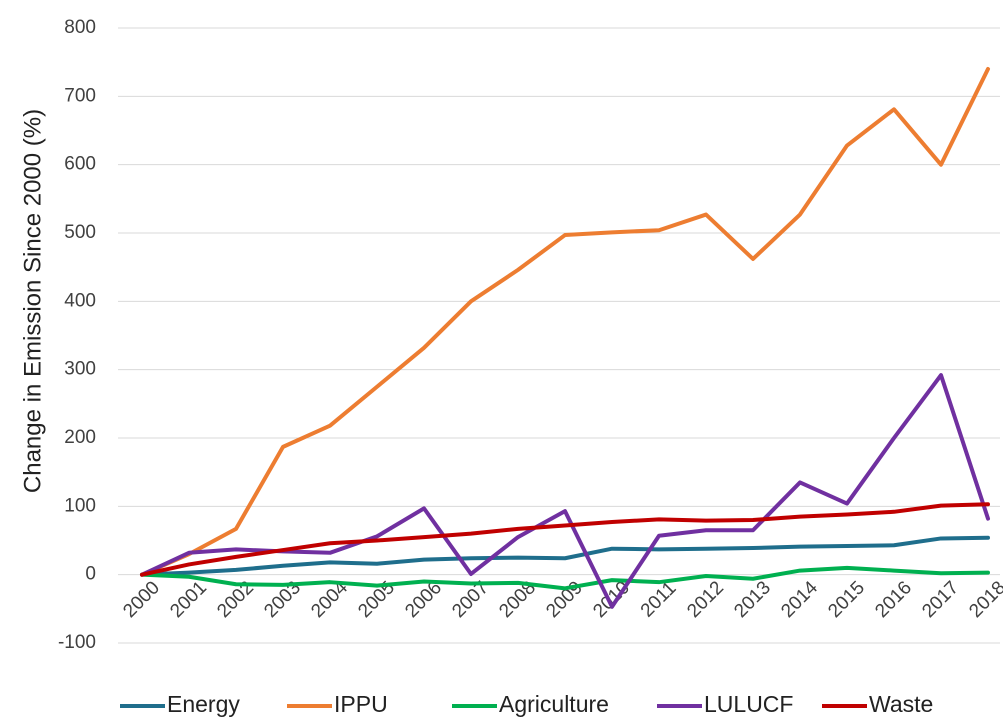 This screenshot has height=720, width=1003. What do you see at coordinates (80, 300) in the screenshot?
I see `y-tick-label: 400` at bounding box center [80, 300].